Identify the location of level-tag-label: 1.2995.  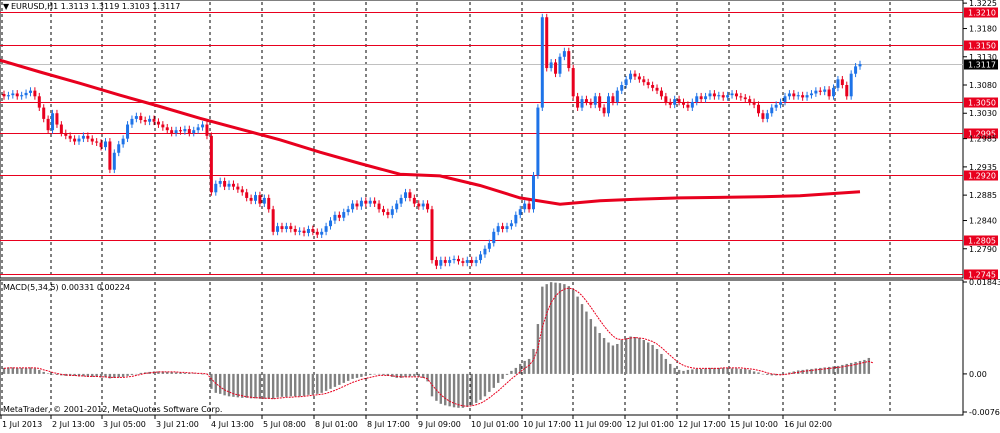
(982, 134).